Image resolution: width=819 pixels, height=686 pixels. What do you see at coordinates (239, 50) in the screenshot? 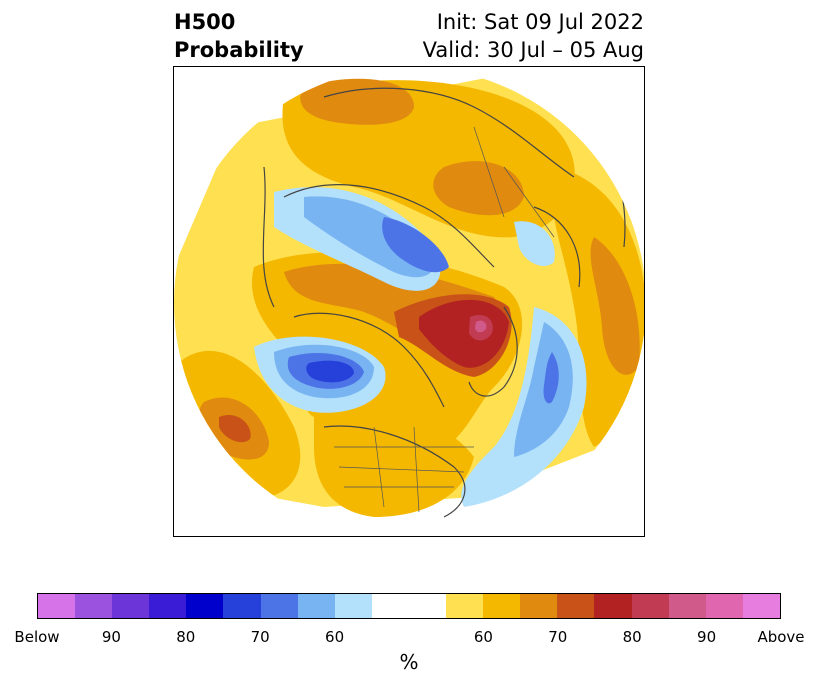
I see `title-metric: Probability` at bounding box center [239, 50].